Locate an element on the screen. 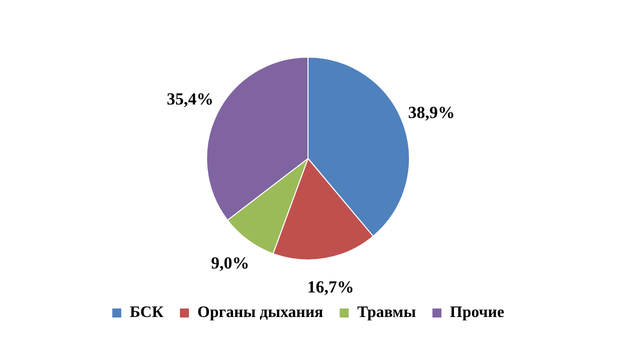 The height and width of the screenshot is (346, 624). data-label: 35,4% is located at coordinates (190, 99).